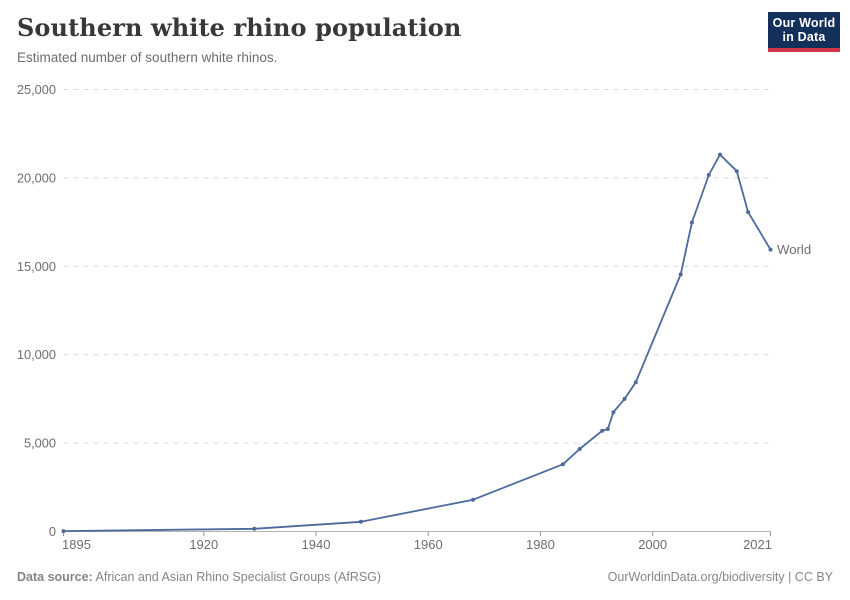 The height and width of the screenshot is (600, 850). What do you see at coordinates (40, 443) in the screenshot?
I see `y-tick-label: 5,000` at bounding box center [40, 443].